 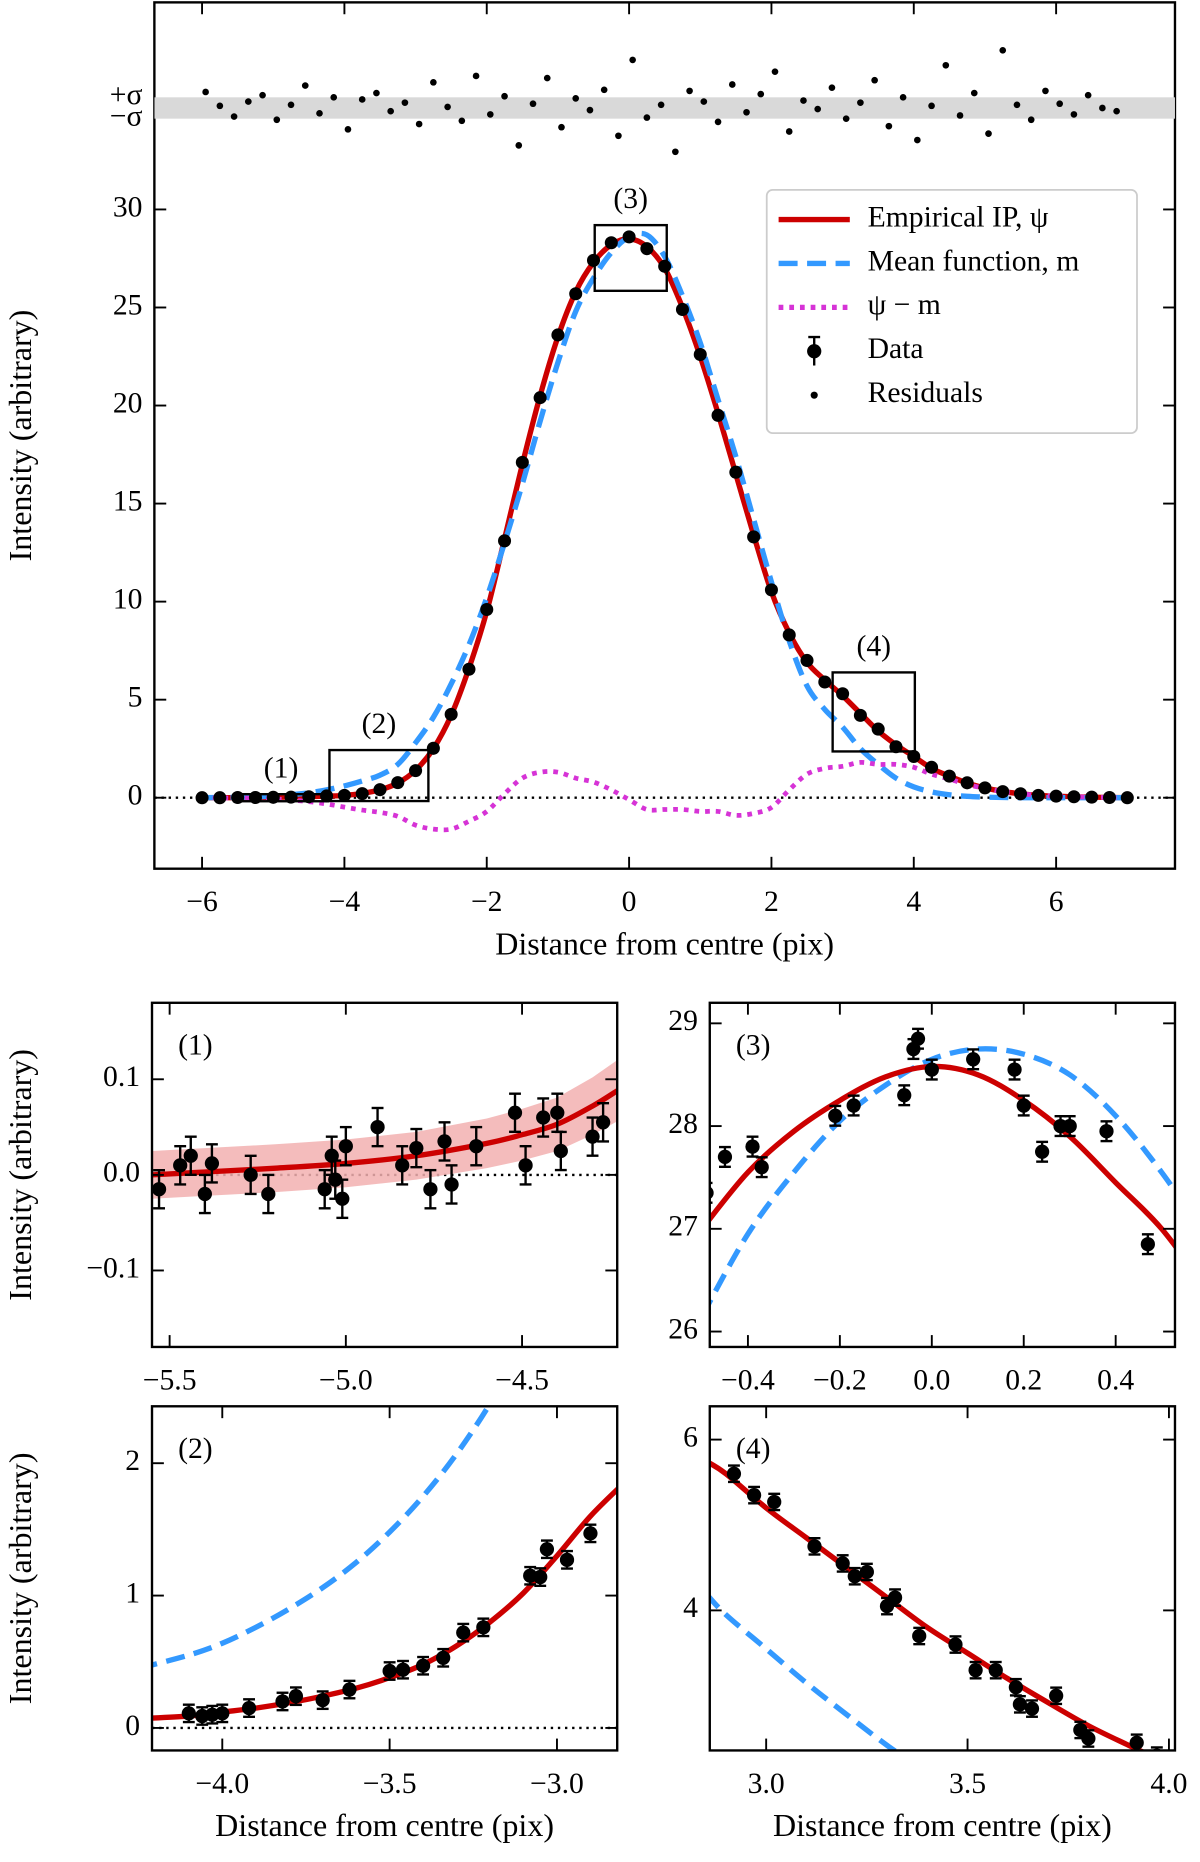 What do you see at coordinates (346, 1380) in the screenshot?
I see `x-tick-label: −5.0` at bounding box center [346, 1380].